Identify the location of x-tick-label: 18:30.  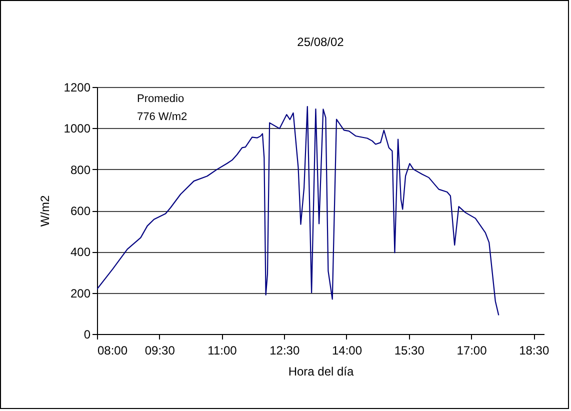
(534, 351).